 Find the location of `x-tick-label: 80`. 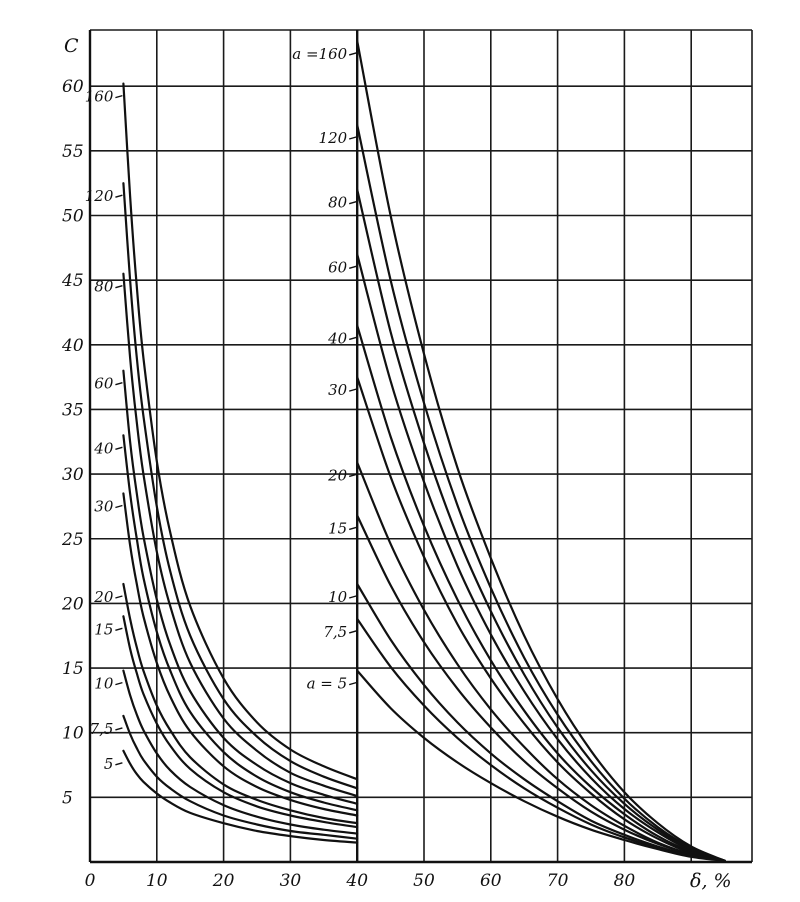

x-tick-label: 80 is located at coordinates (625, 881).